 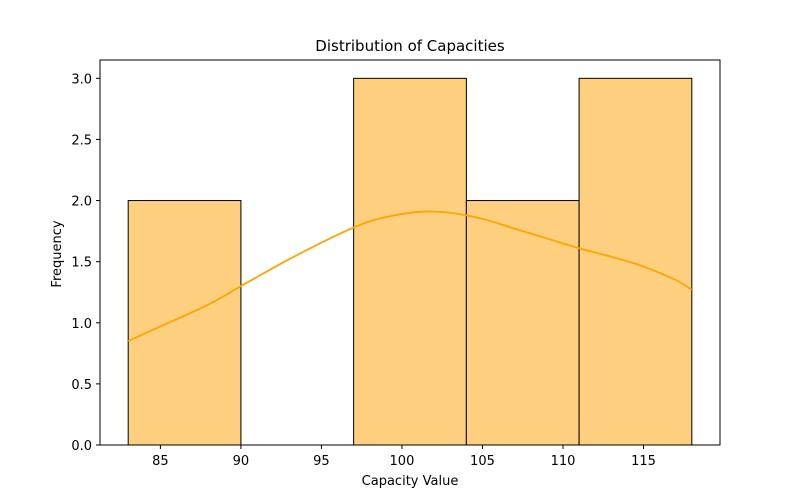 What do you see at coordinates (81, 140) in the screenshot?
I see `y-tick-label-5: 2.5` at bounding box center [81, 140].